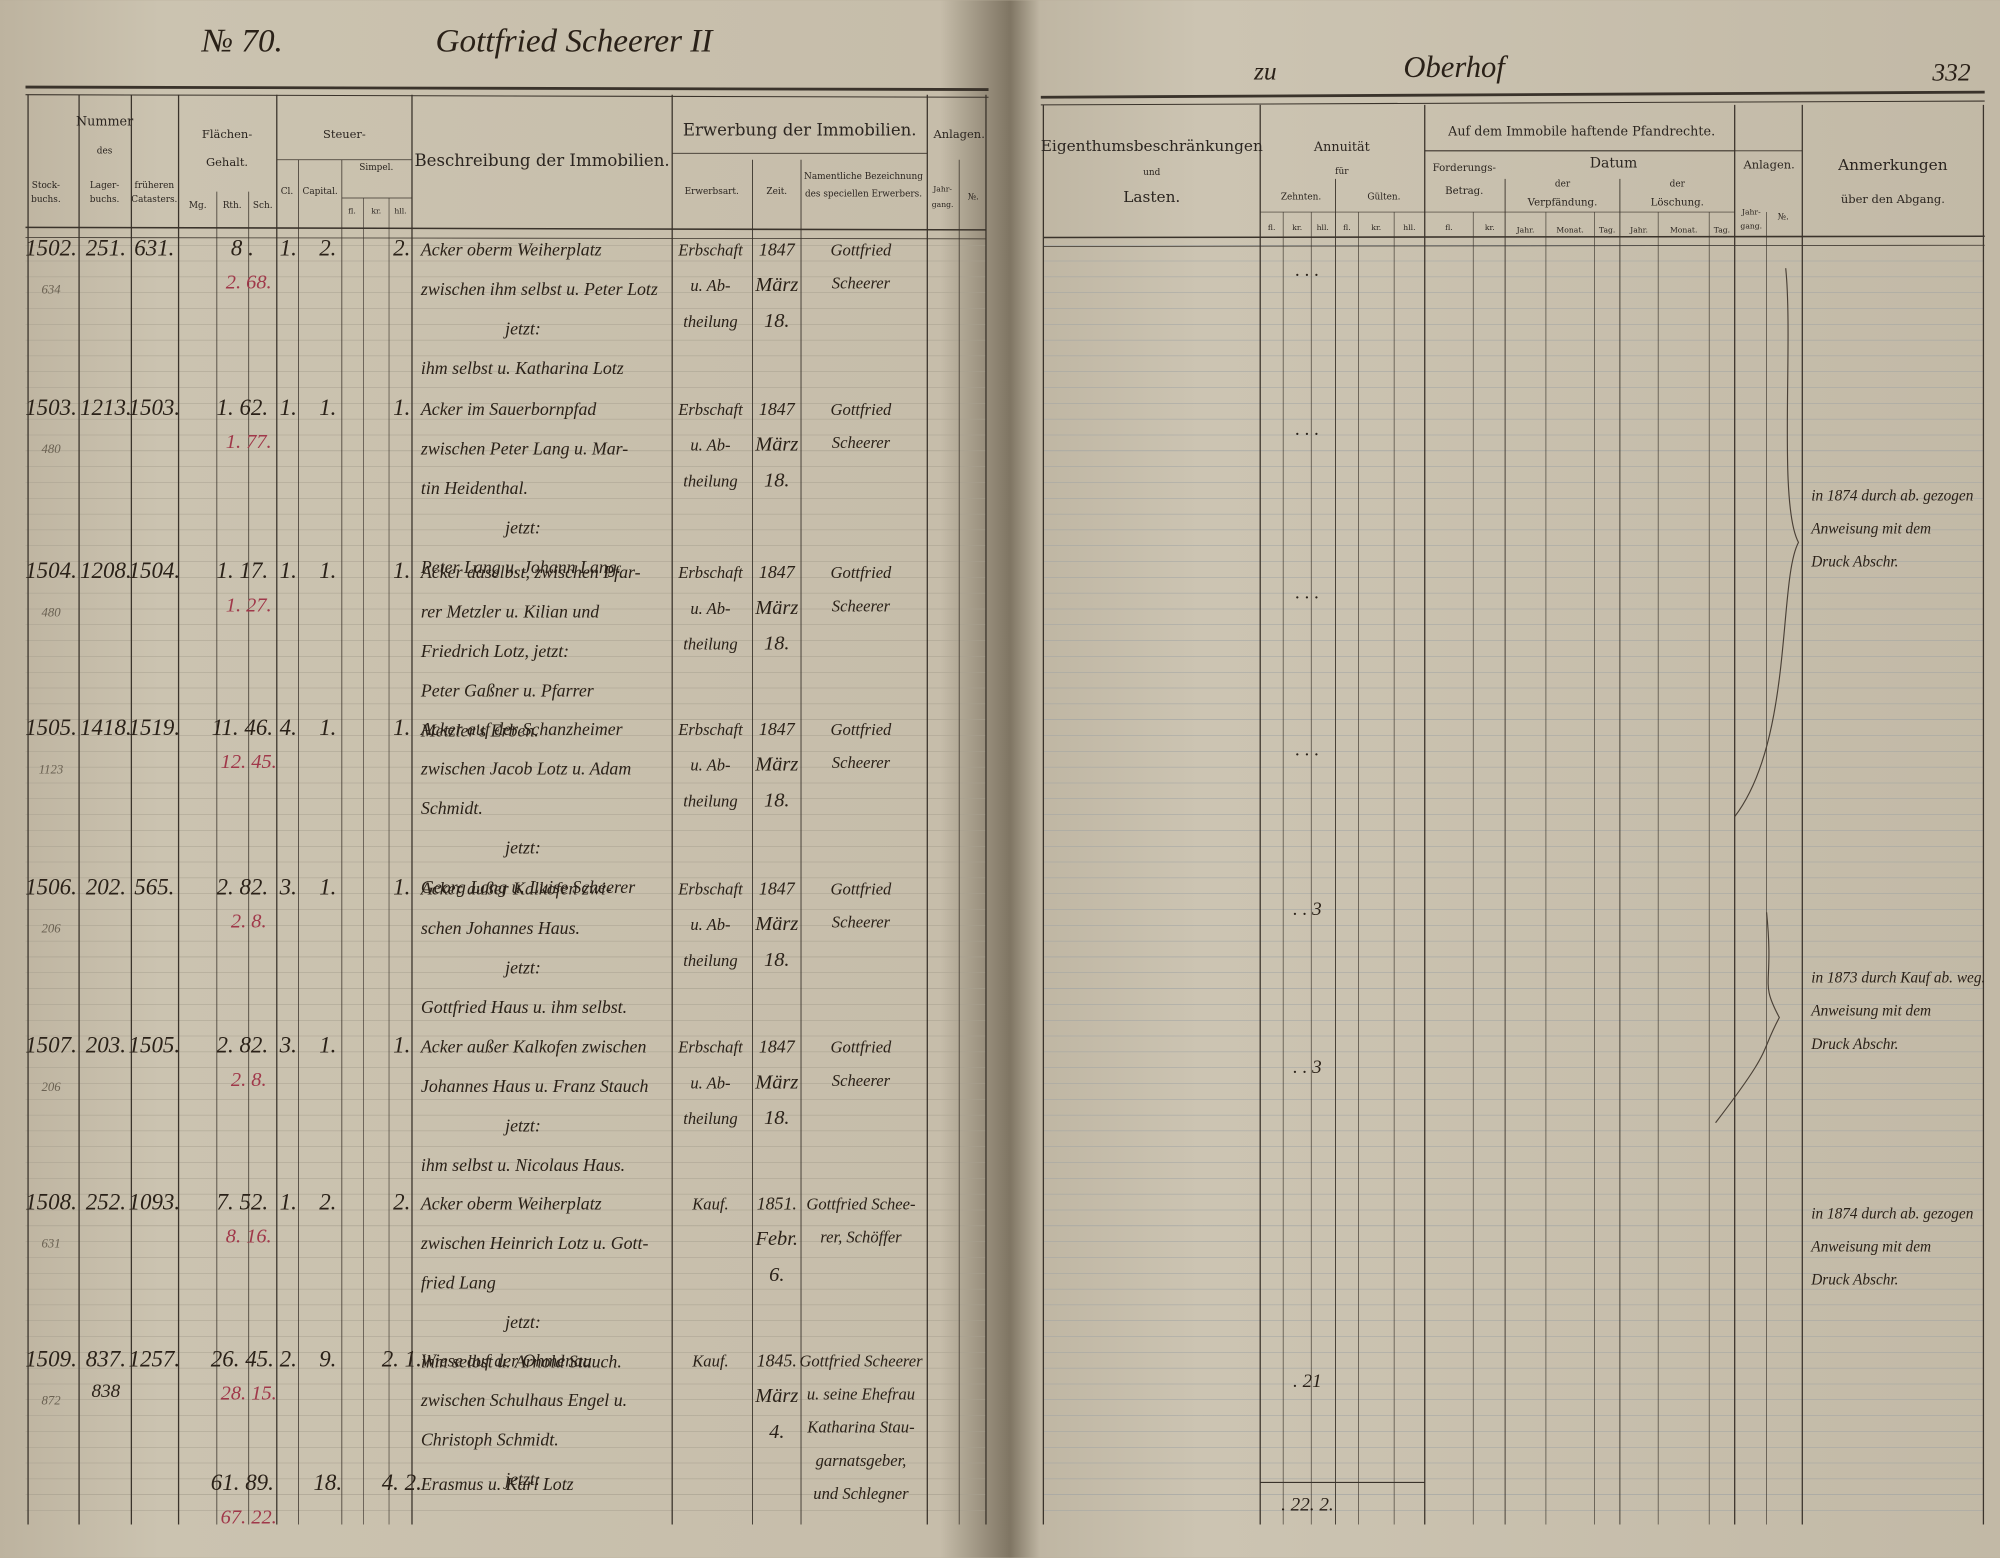 This screenshot has width=2000, height=1558. What do you see at coordinates (51, 449) in the screenshot?
I see `margin-note: 480` at bounding box center [51, 449].